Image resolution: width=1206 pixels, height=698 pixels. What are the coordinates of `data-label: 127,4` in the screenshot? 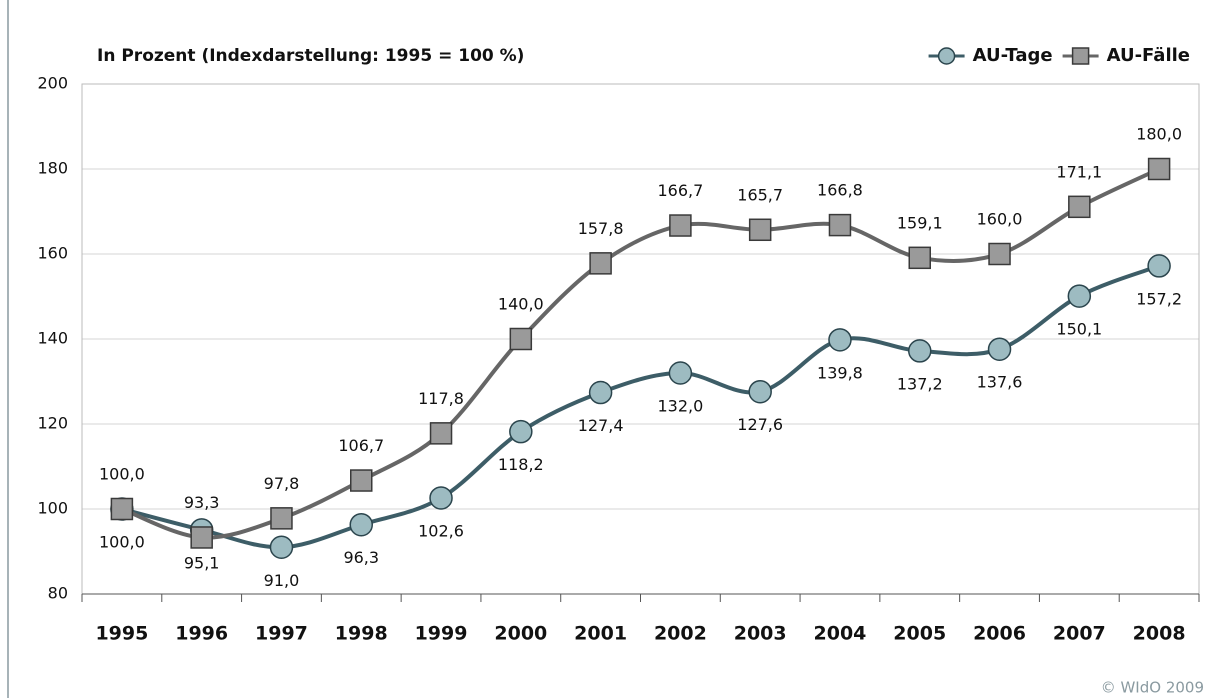 It's located at (601, 425).